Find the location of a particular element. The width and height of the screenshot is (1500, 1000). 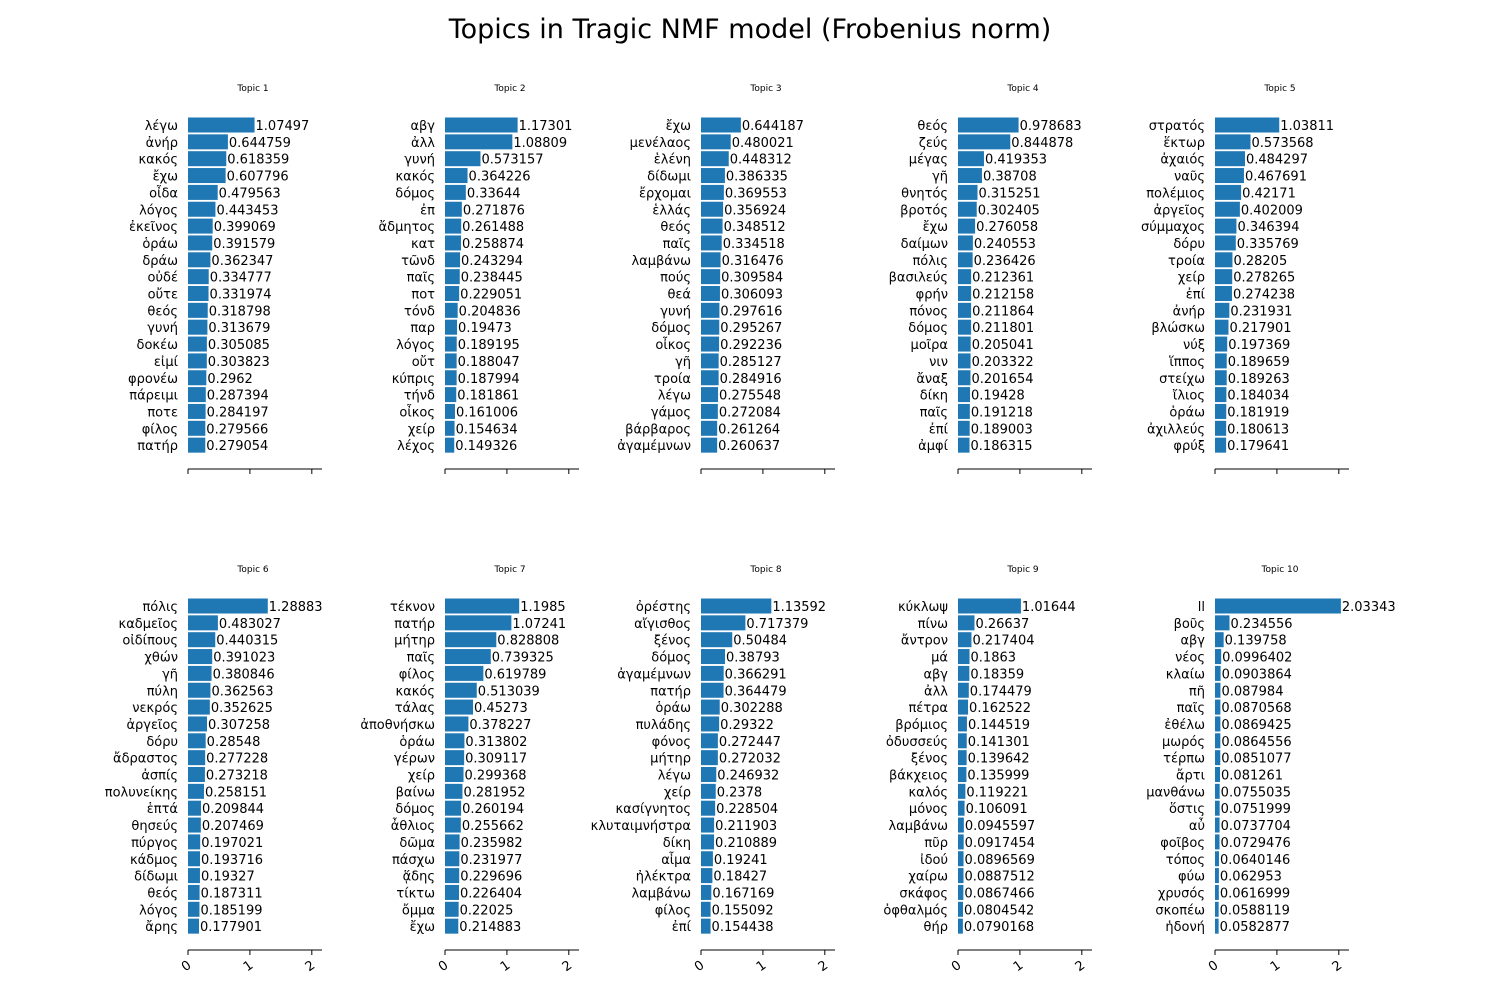

category-label: φρονέω is located at coordinates (153, 379).